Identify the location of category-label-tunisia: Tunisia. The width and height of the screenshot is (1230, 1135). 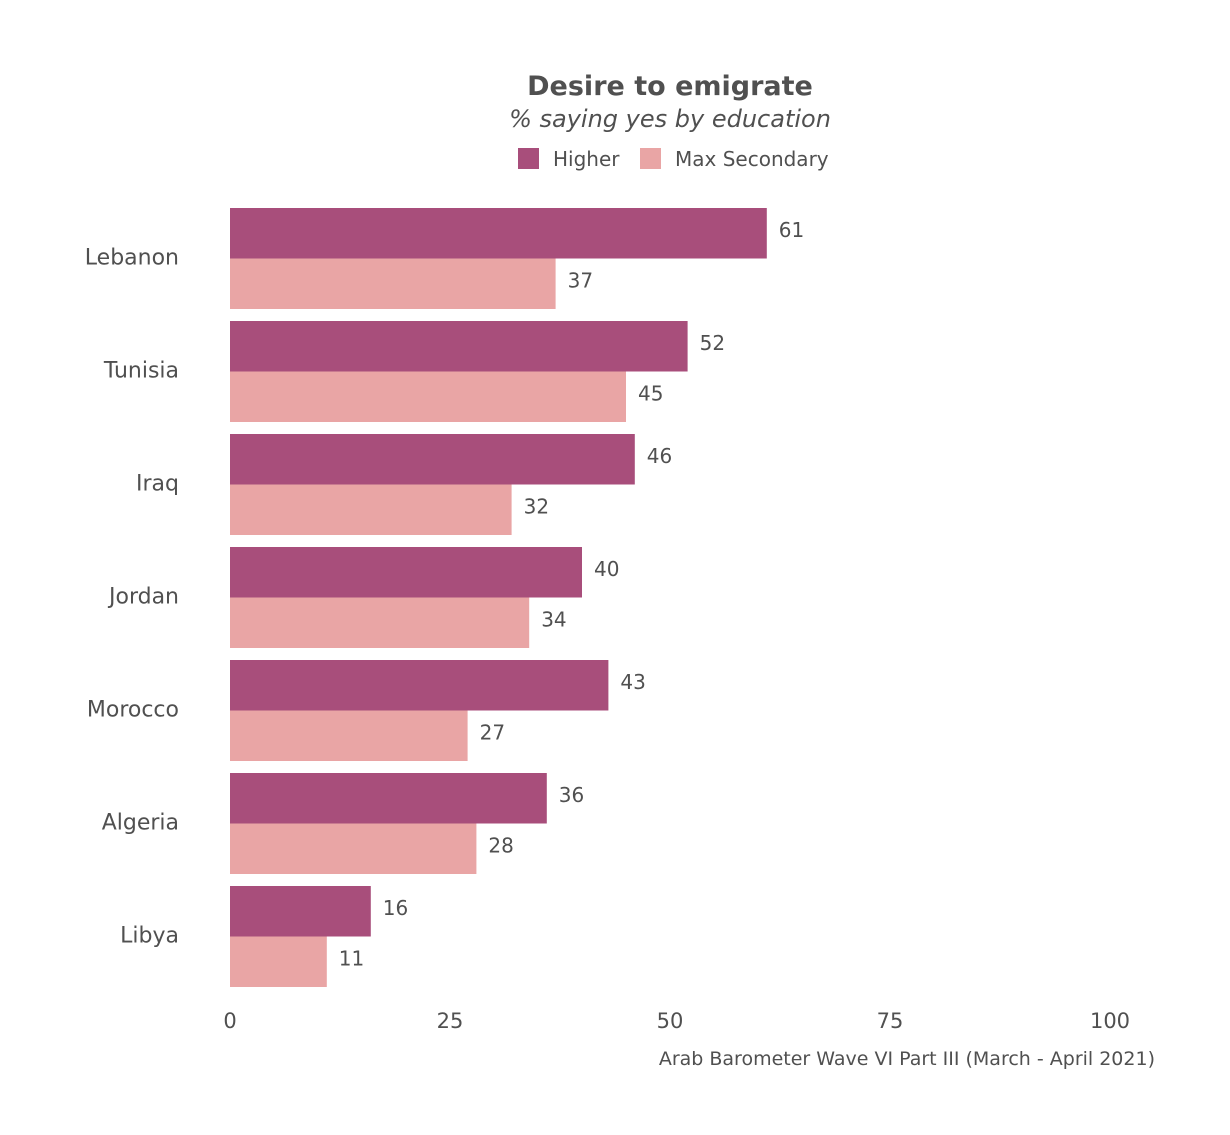
(141, 371).